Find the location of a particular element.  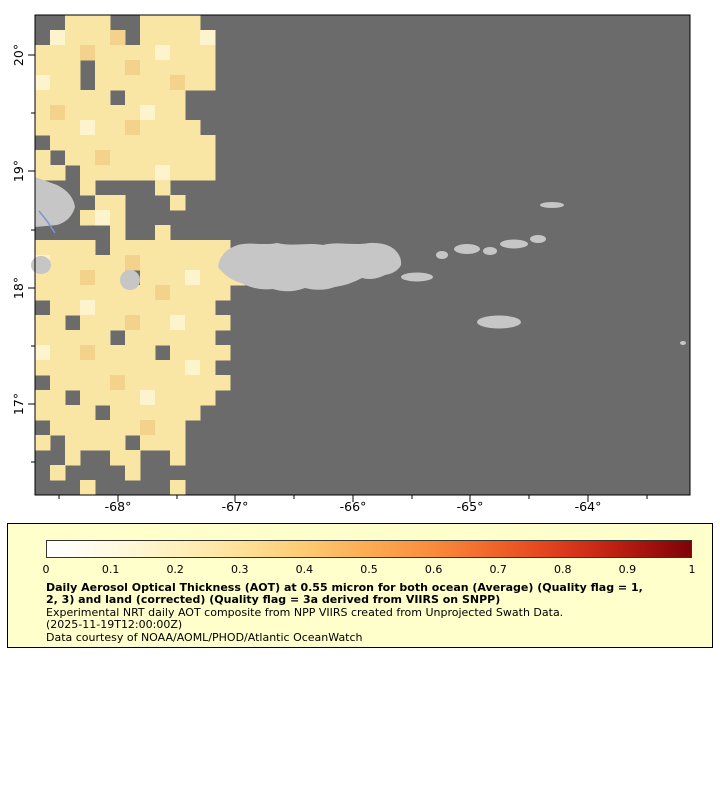

land-virgin-gorda is located at coordinates (538, 239).